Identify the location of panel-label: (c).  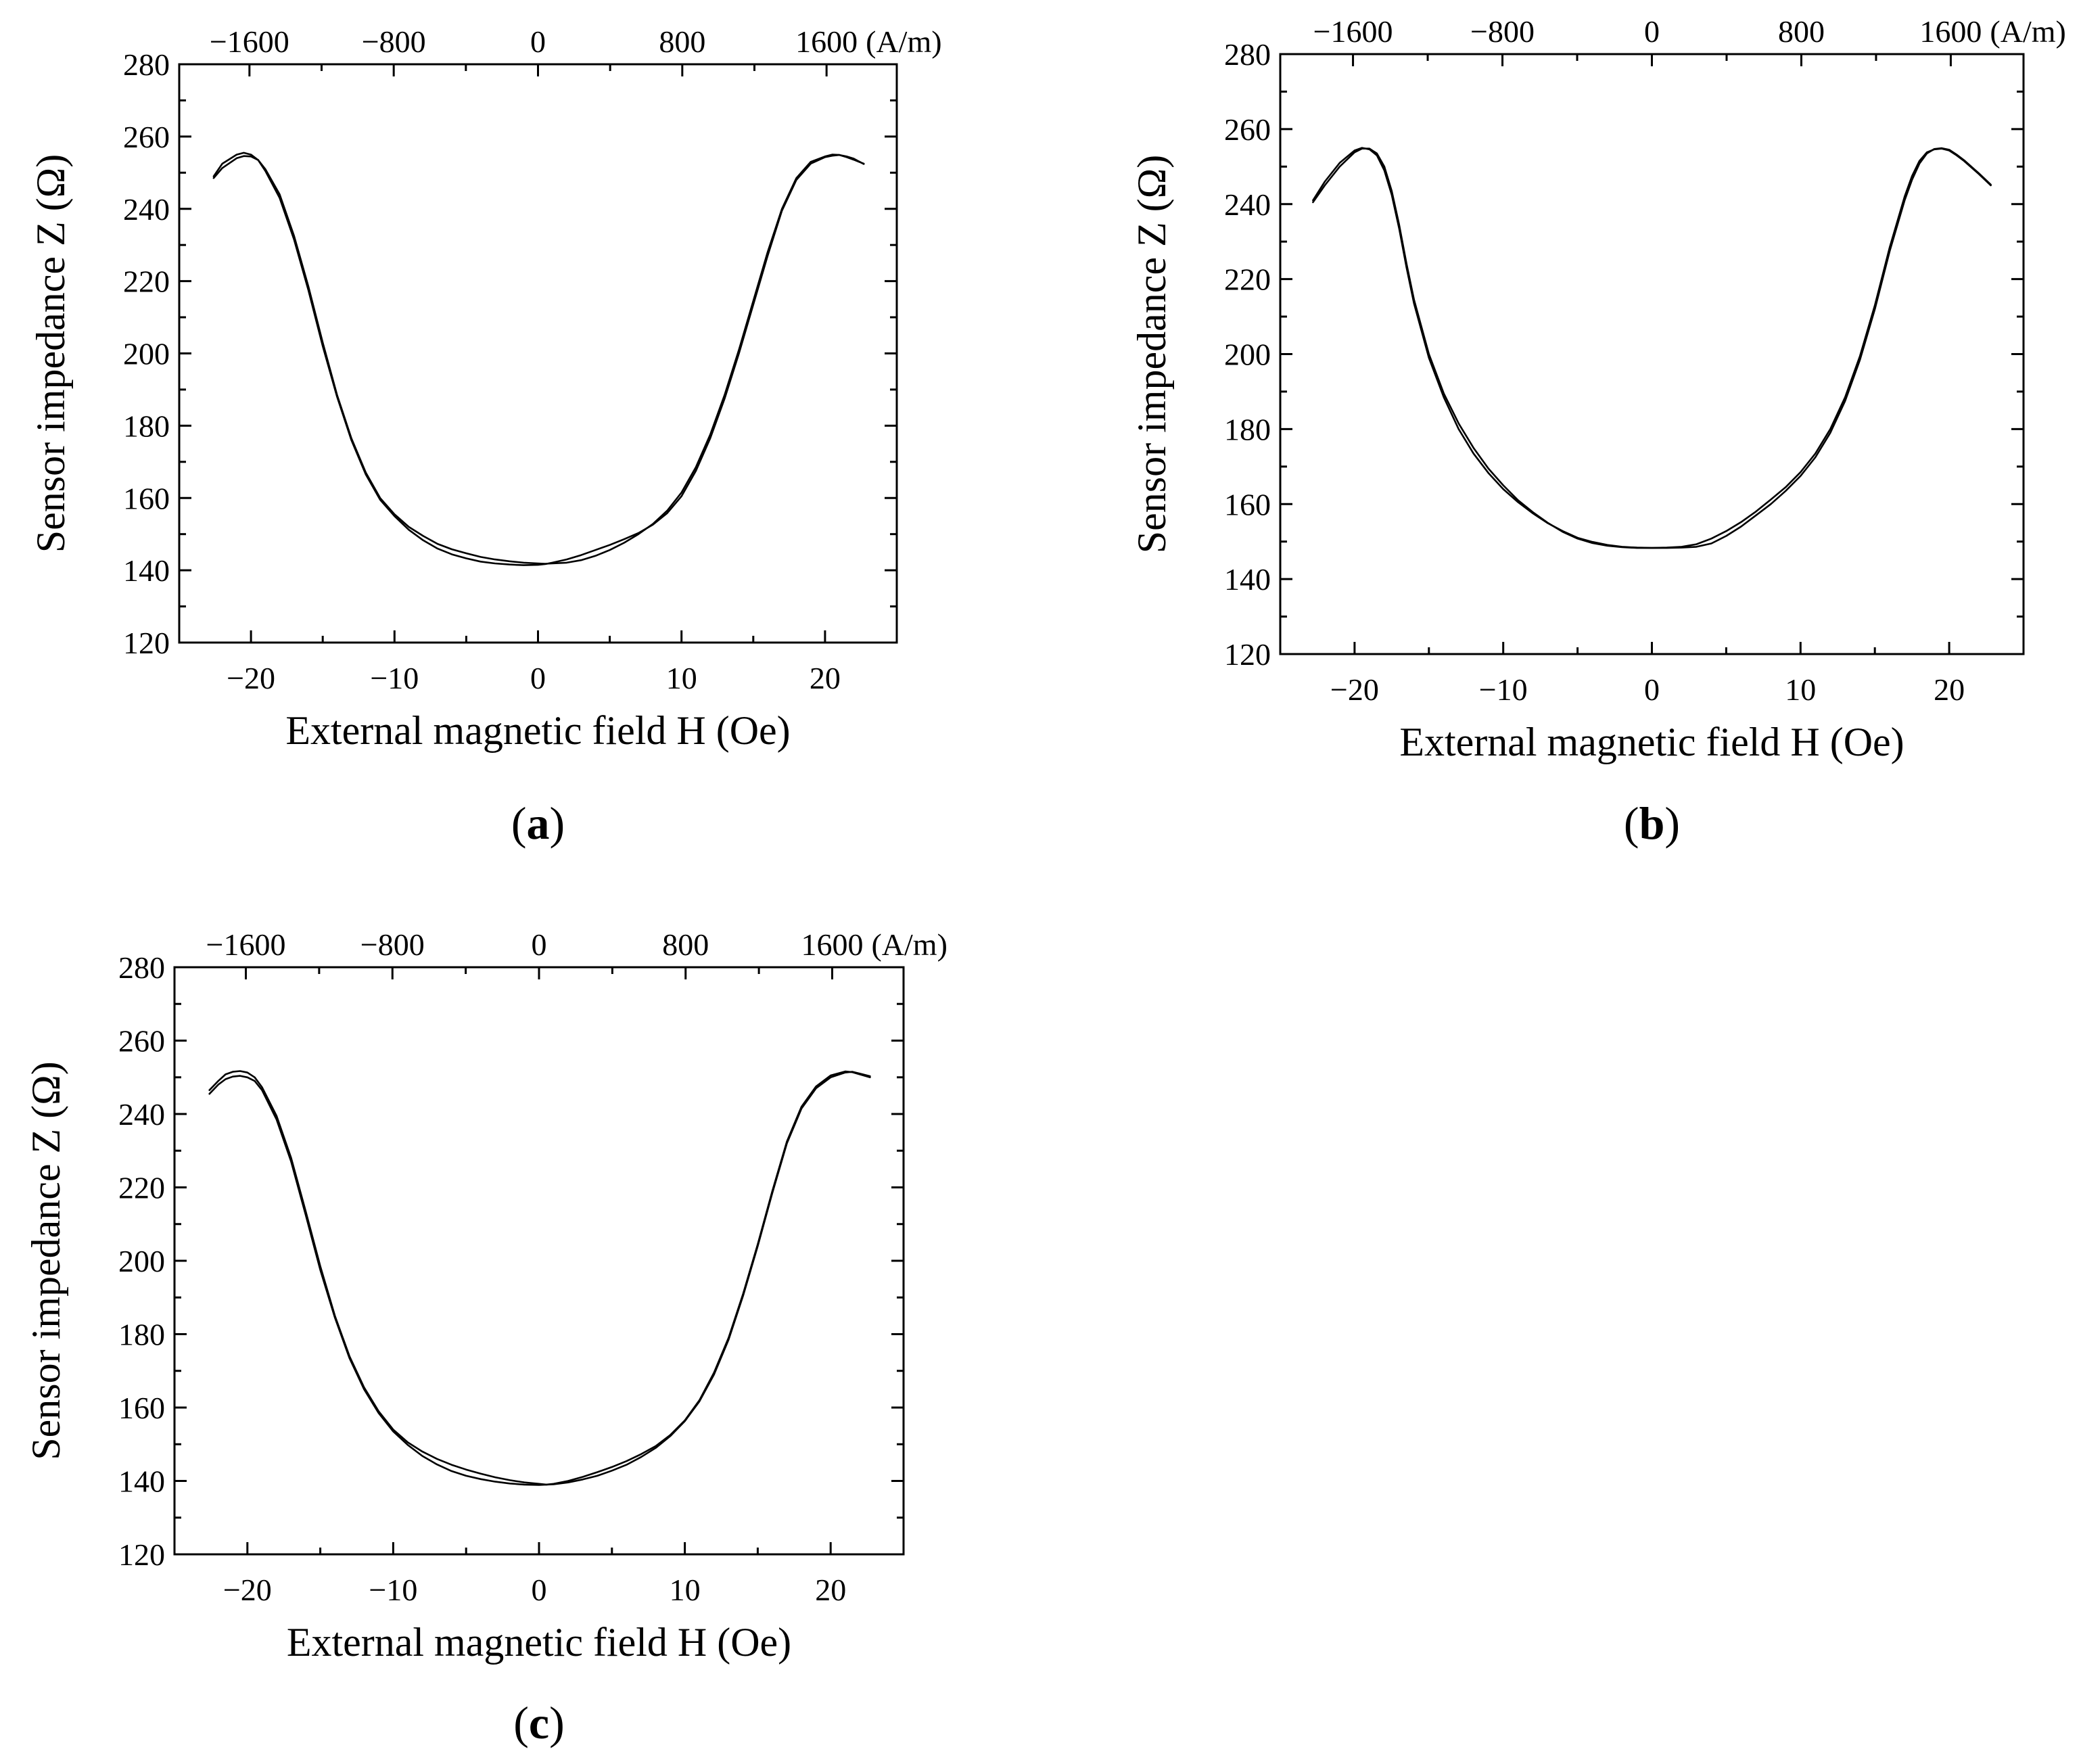
(539, 1722).